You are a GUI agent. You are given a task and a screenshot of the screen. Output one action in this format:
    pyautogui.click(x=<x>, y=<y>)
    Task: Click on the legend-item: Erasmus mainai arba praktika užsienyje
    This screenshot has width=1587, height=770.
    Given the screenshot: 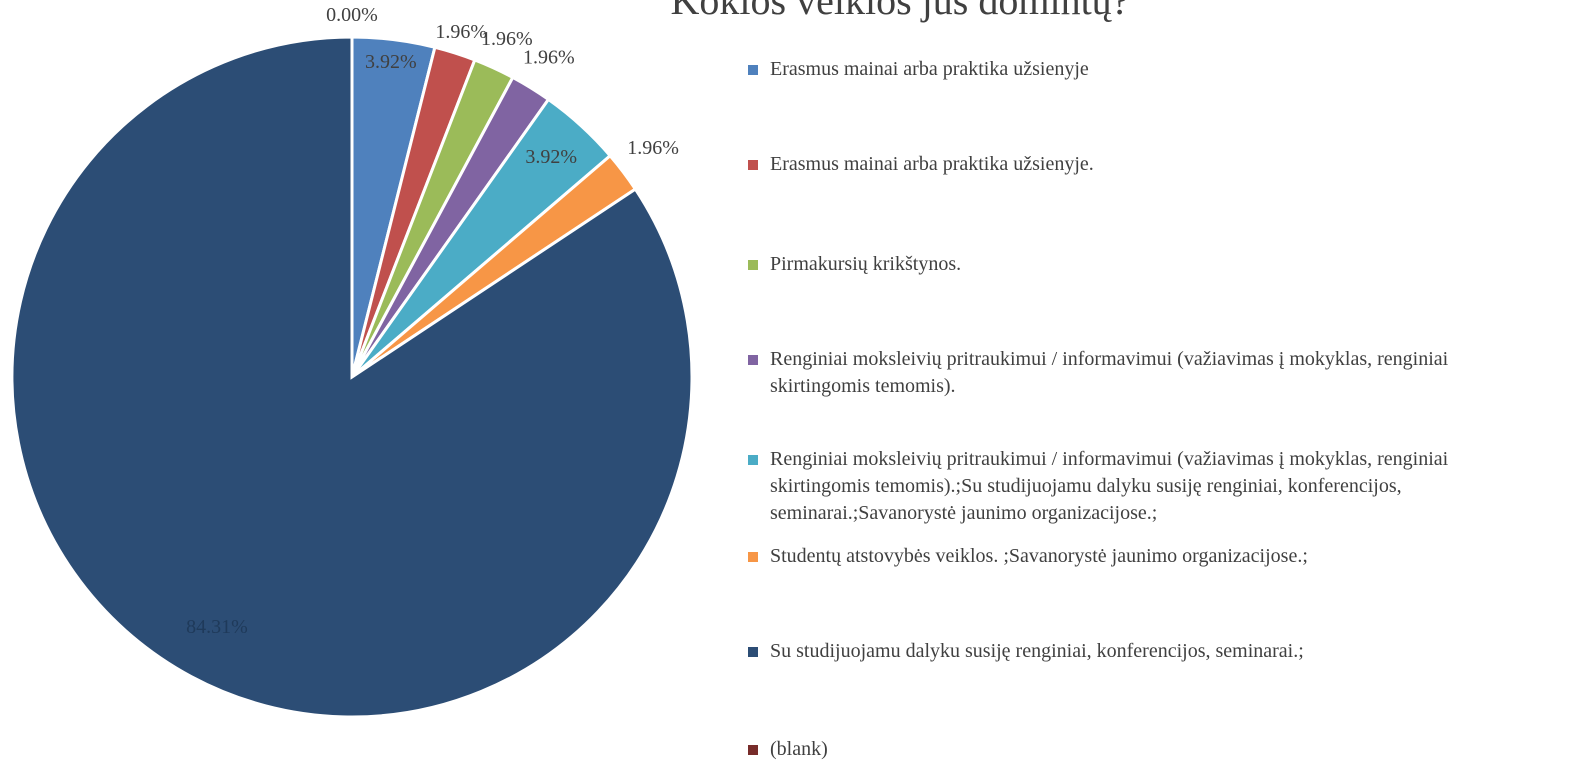 What is the action you would take?
    pyautogui.click(x=1119, y=69)
    